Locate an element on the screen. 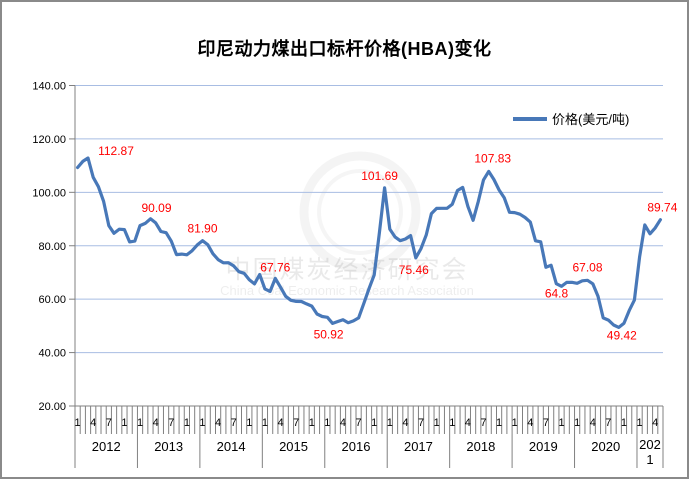 The image size is (689, 479). watermark-text-zh: 中国煤炭经济研究会 is located at coordinates (346, 270).